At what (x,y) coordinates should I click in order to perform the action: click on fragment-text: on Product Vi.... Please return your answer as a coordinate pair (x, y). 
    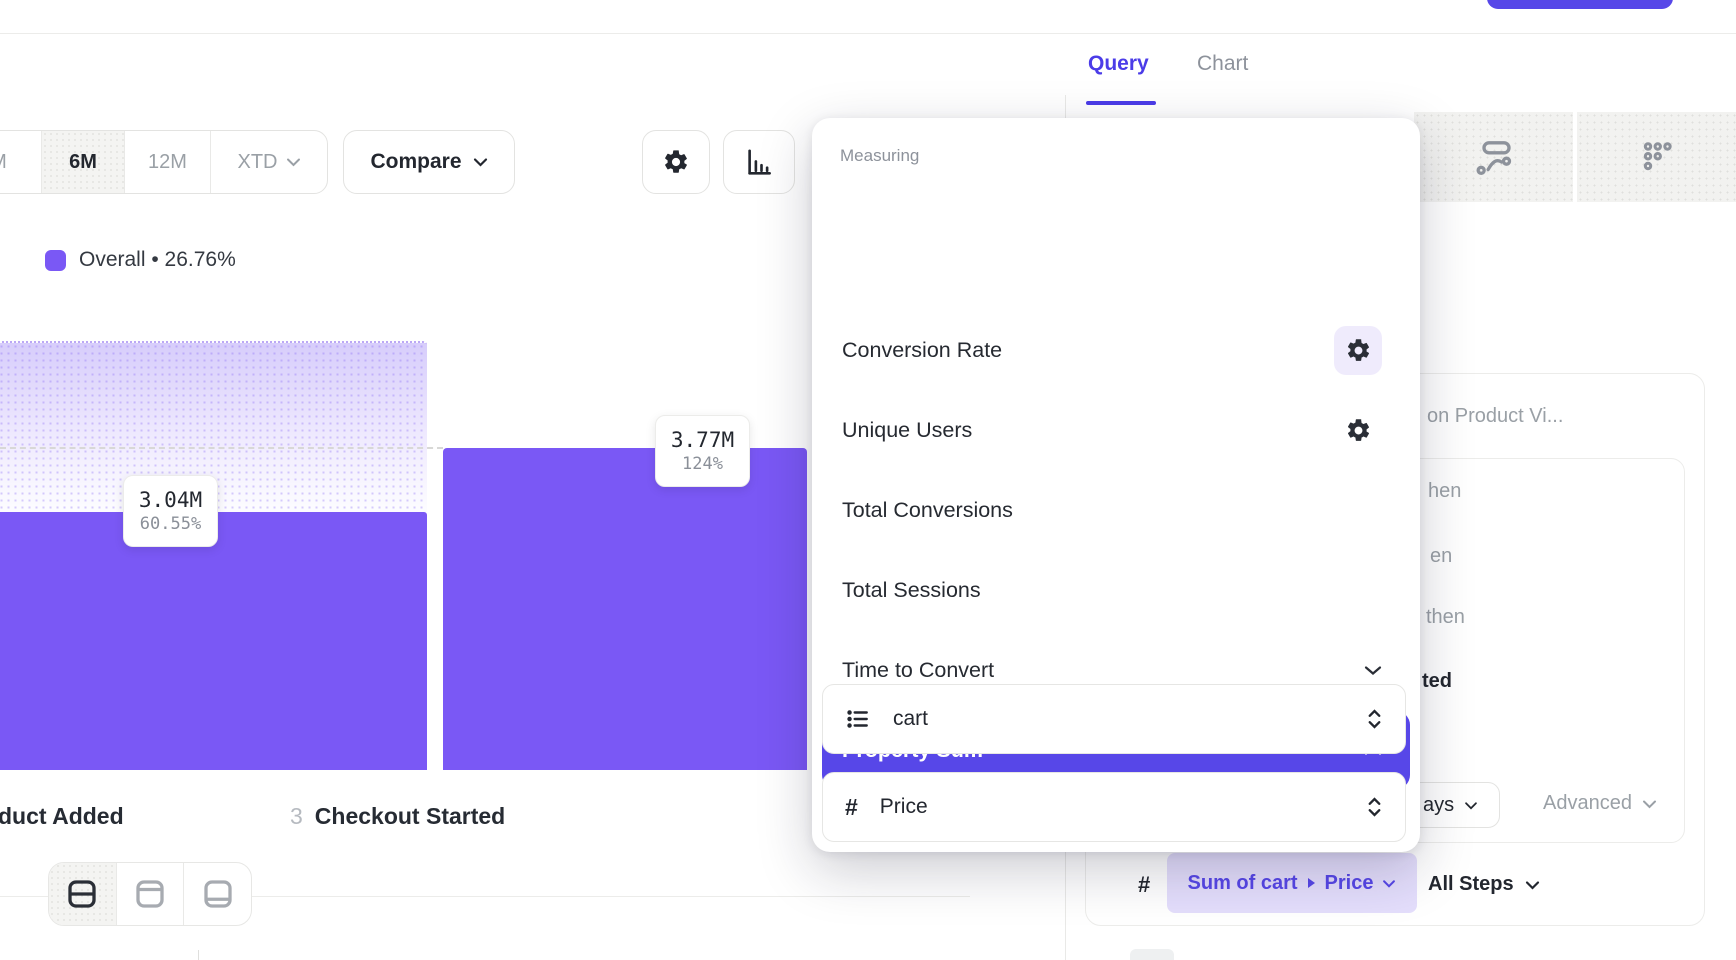
    Looking at the image, I should click on (1495, 416).